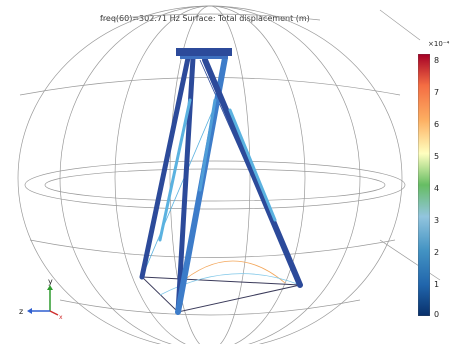 The width and height of the screenshot is (454, 344). Describe the element at coordinates (61, 317) in the screenshot. I see `x-axis-label: x` at that location.